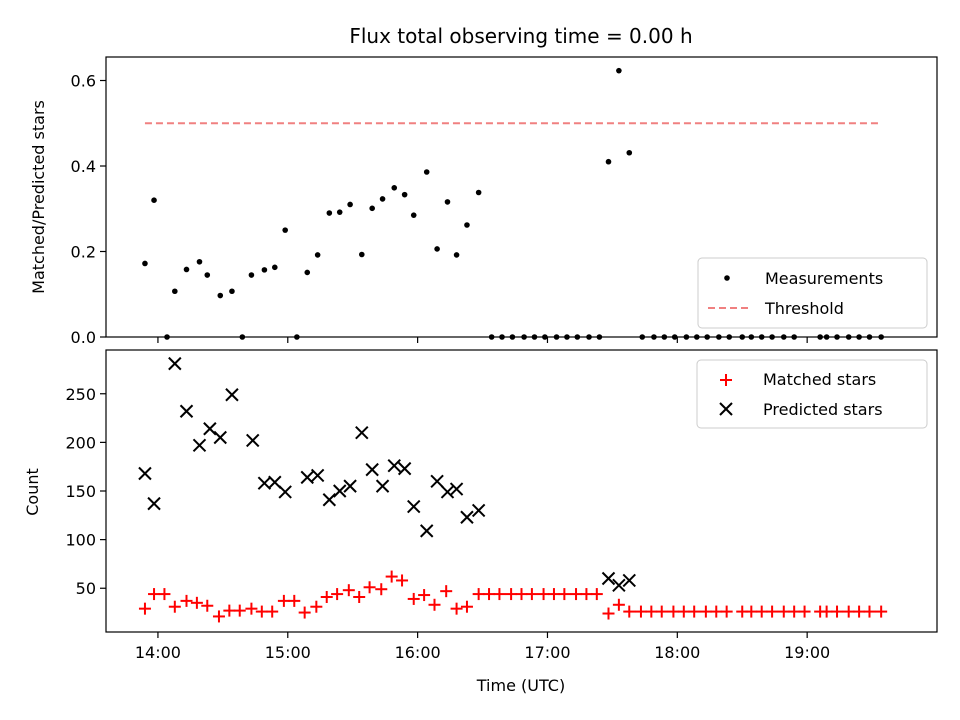 This screenshot has height=720, width=960. Describe the element at coordinates (819, 379) in the screenshot. I see `legend-matched-label: Matched stars` at that location.